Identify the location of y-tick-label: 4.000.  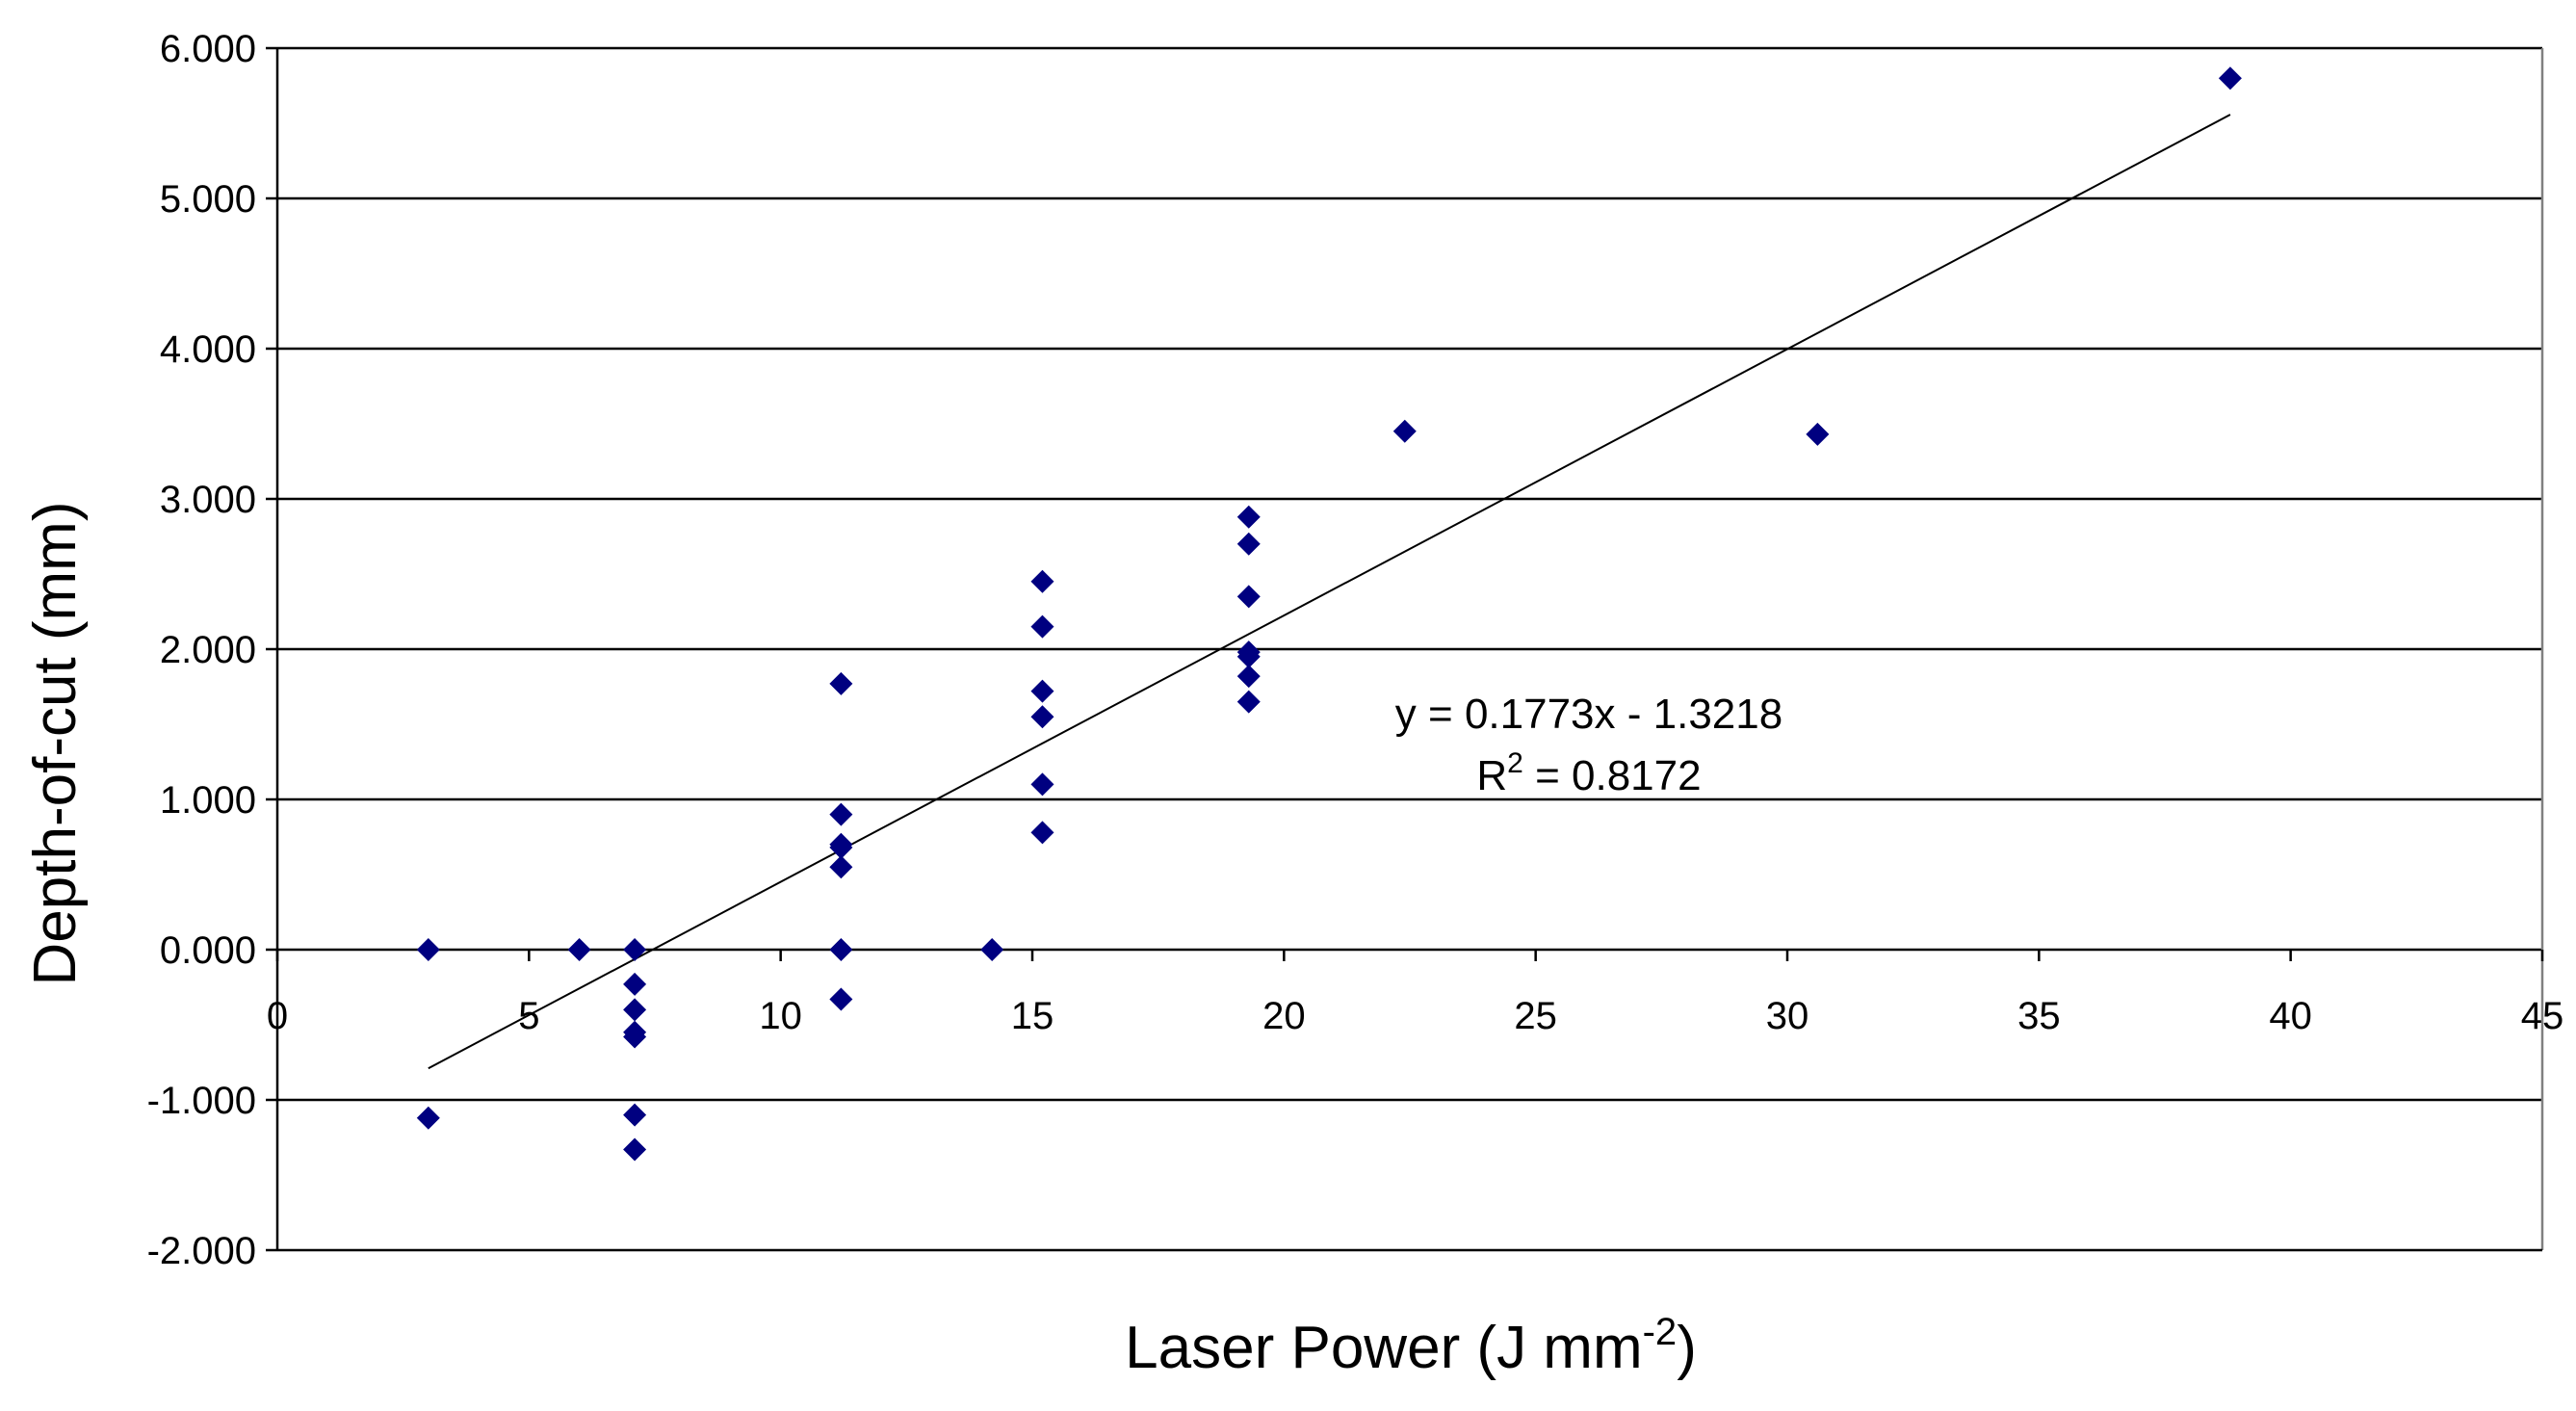
(208, 350).